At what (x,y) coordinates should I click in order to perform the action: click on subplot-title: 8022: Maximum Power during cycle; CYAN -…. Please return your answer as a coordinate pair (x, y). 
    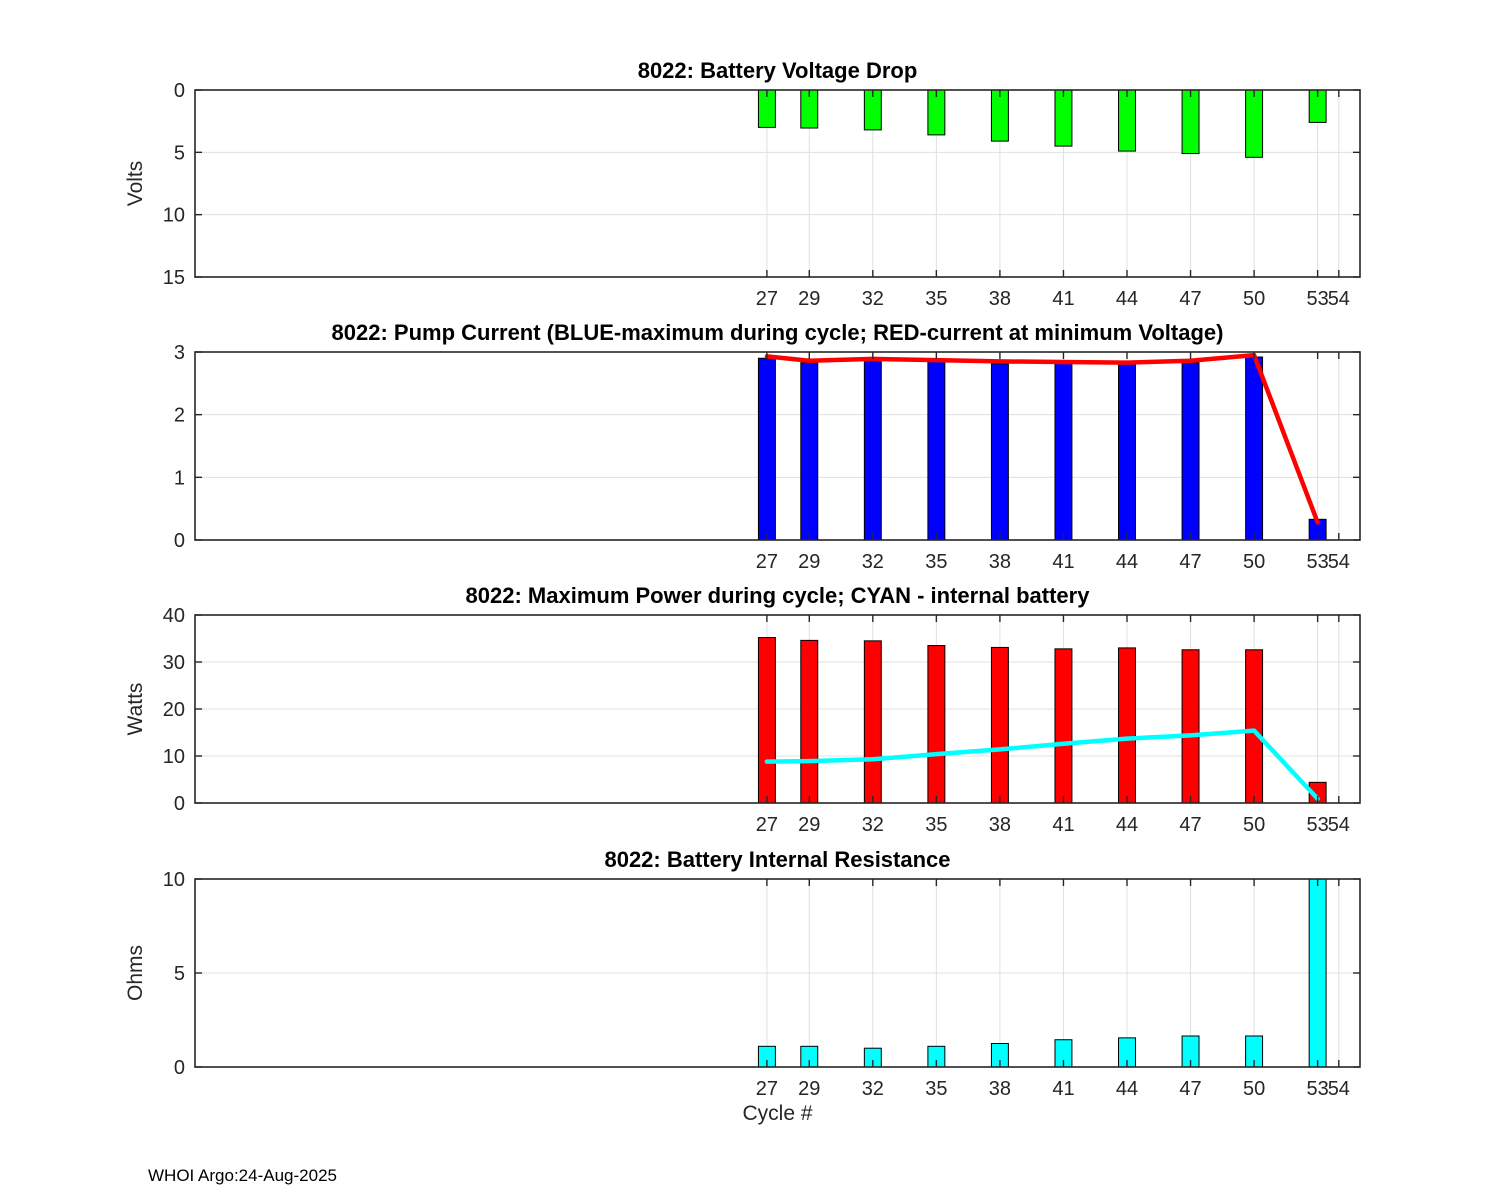
    Looking at the image, I should click on (778, 595).